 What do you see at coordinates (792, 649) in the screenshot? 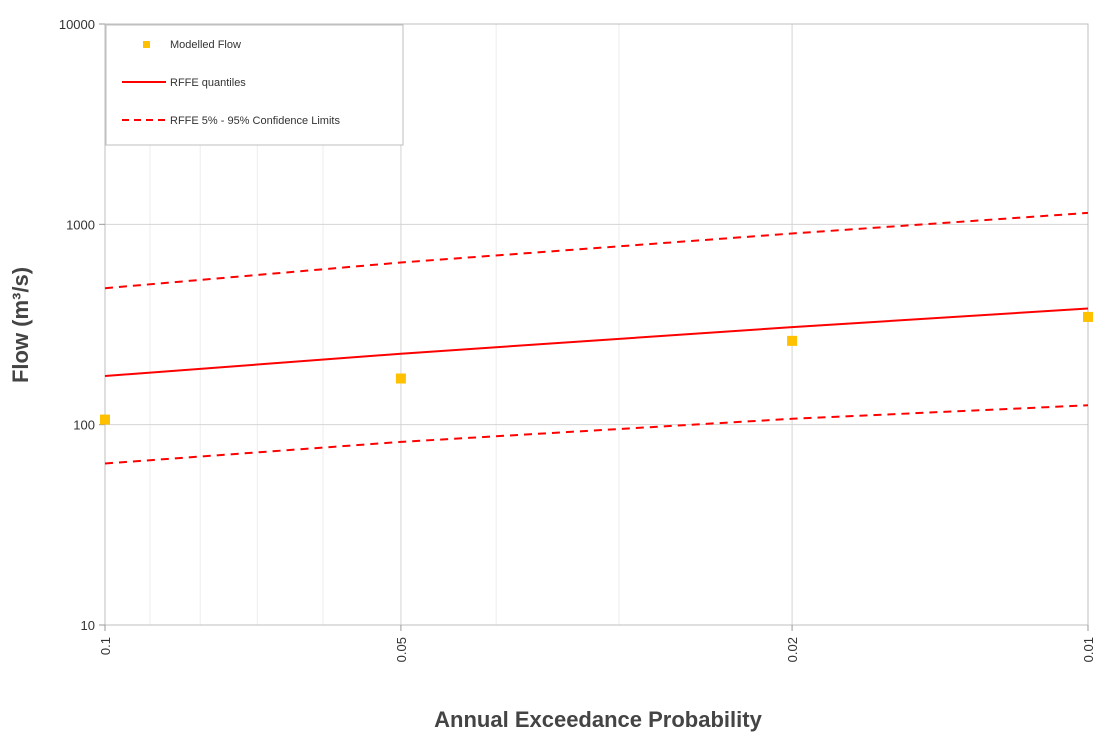
I see `x-tick-label: 0.02` at bounding box center [792, 649].